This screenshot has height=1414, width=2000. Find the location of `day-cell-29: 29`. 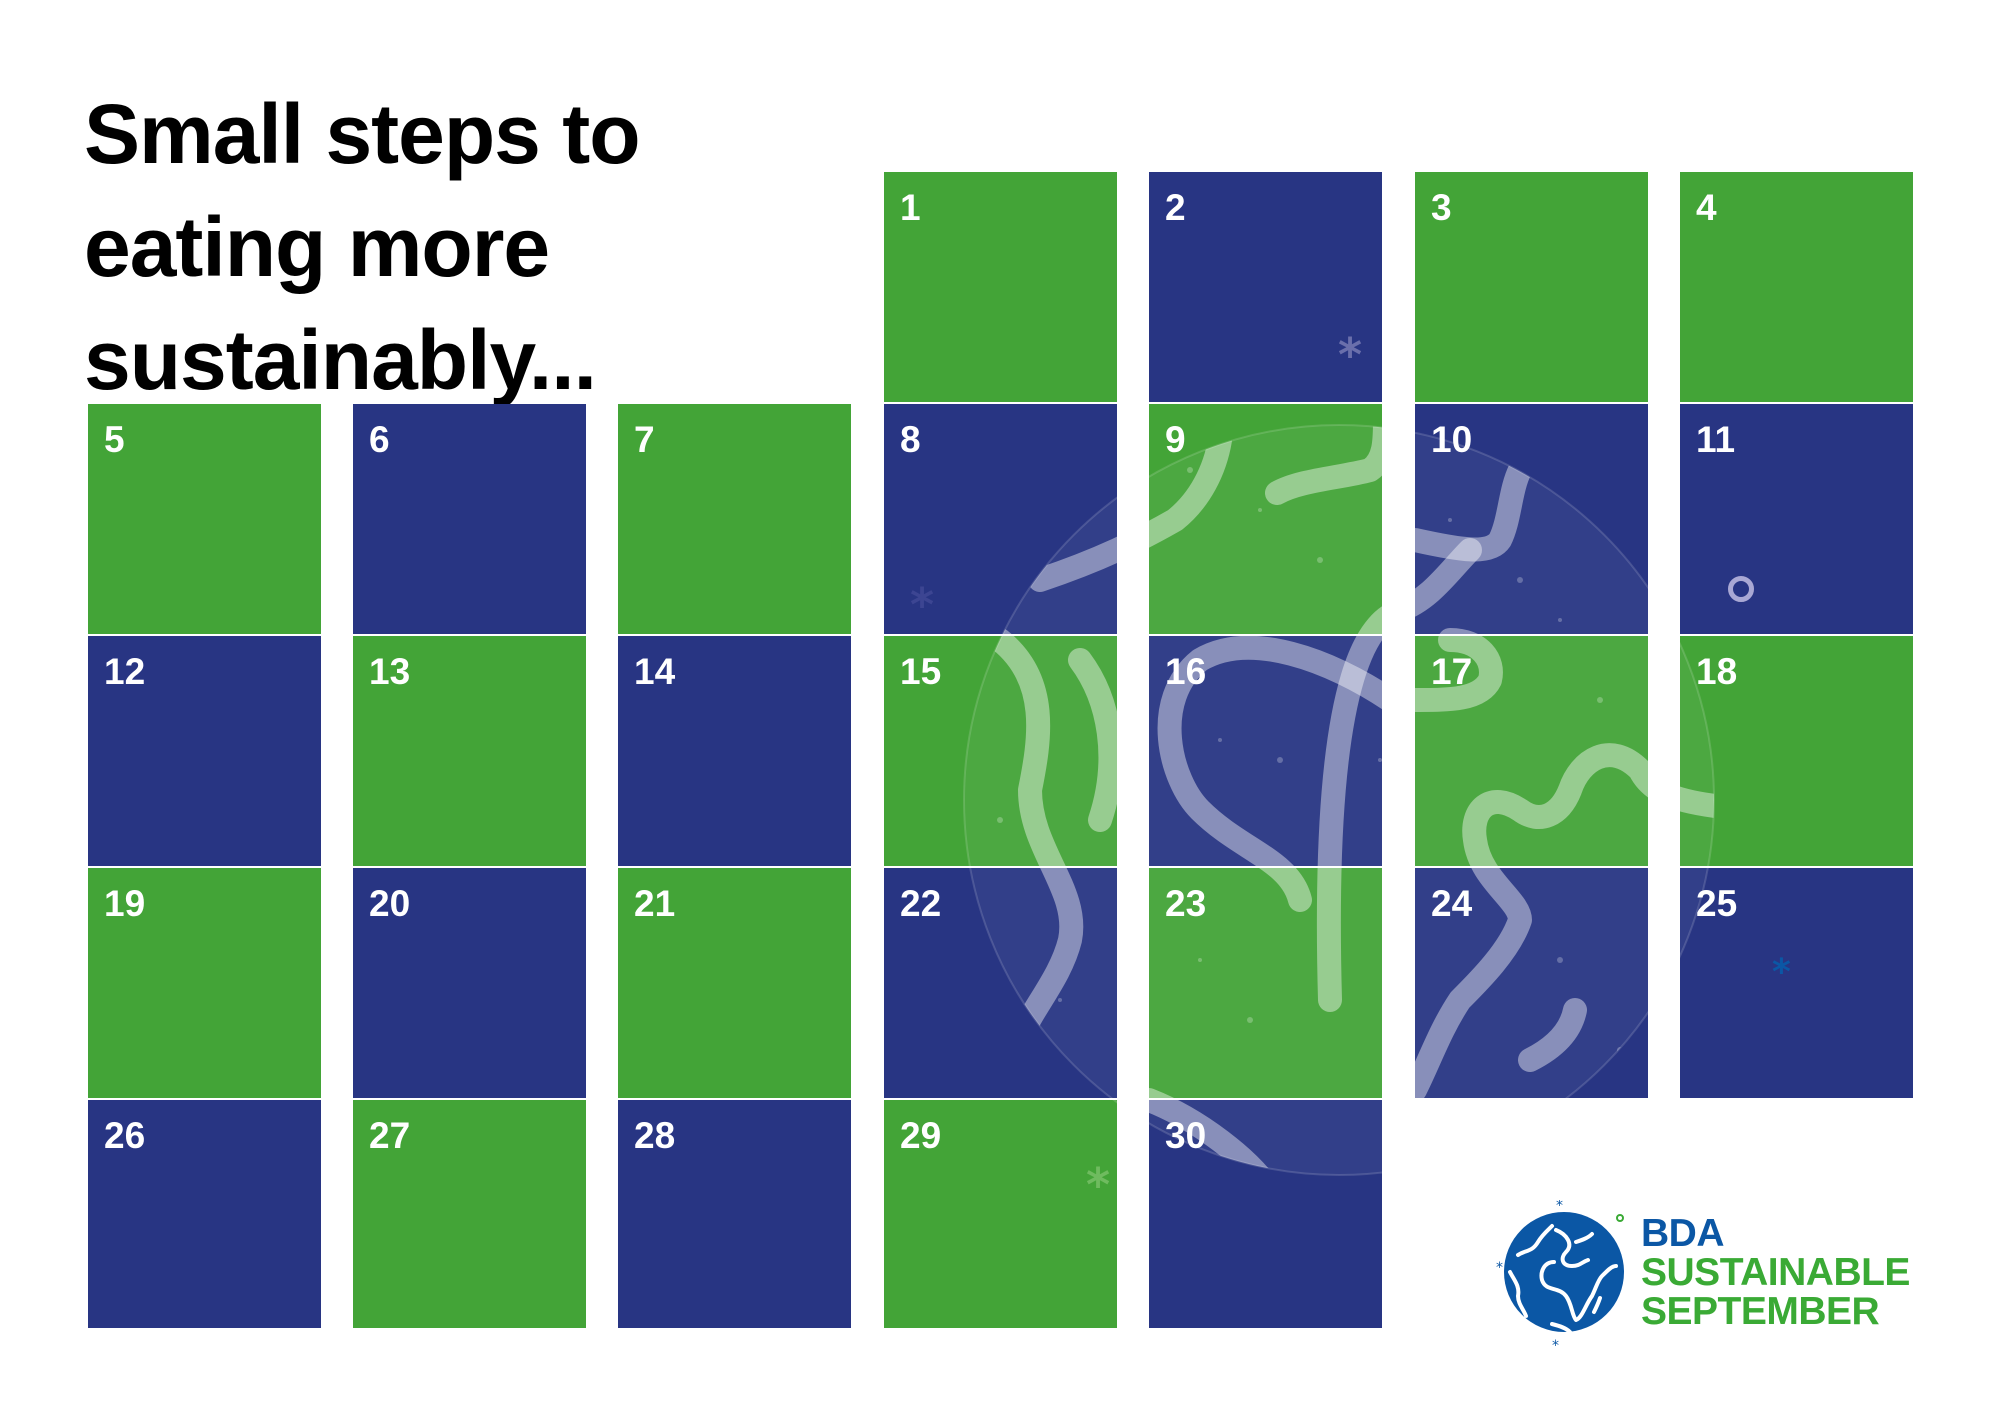

day-cell-29: 29 is located at coordinates (1000, 1214).